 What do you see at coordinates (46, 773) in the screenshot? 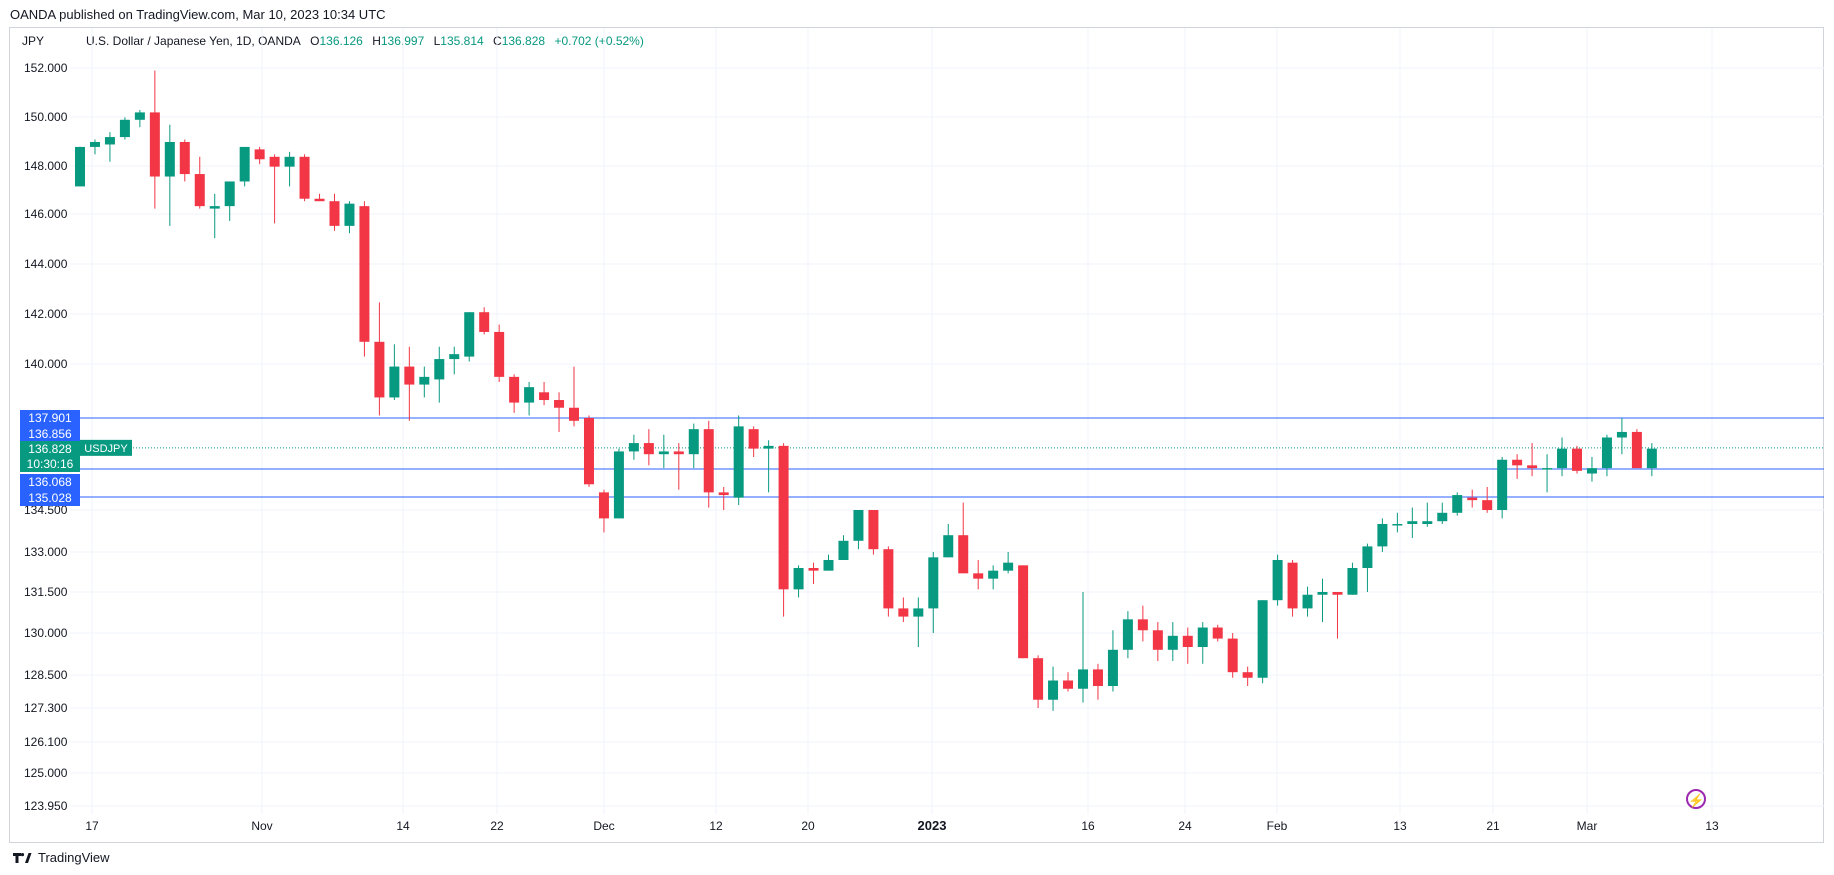
I see `y-tick-label: 125.000` at bounding box center [46, 773].